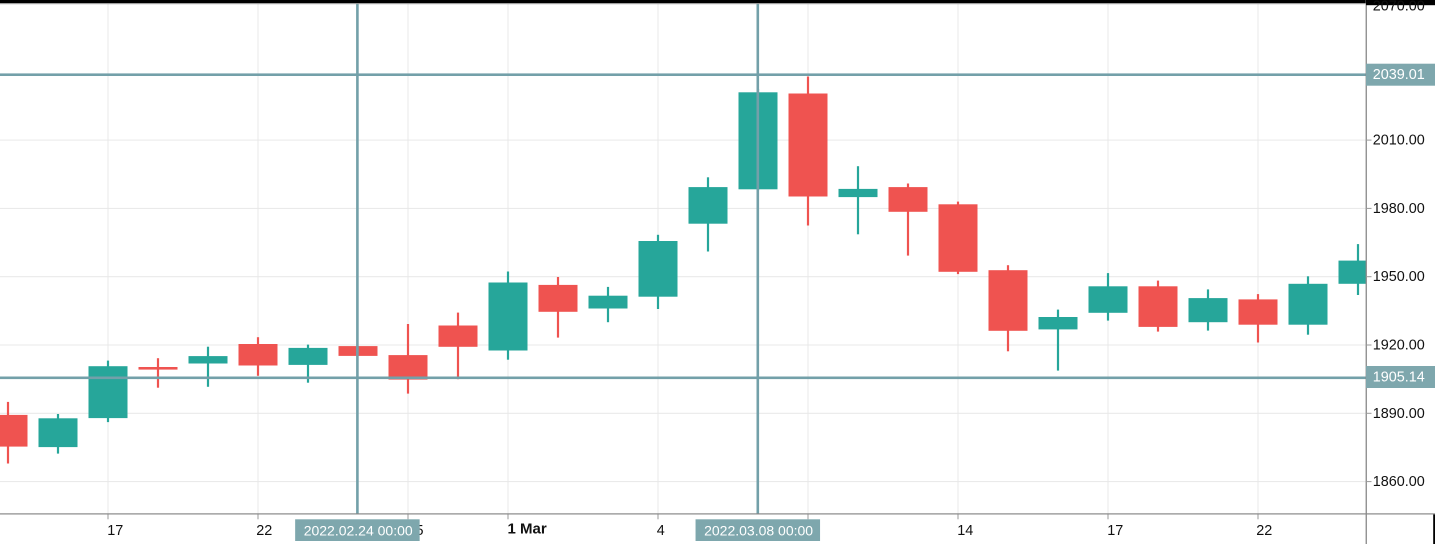 The image size is (1435, 544). Describe the element at coordinates (1399, 75) in the screenshot. I see `svg-text: 2039.01` at that location.